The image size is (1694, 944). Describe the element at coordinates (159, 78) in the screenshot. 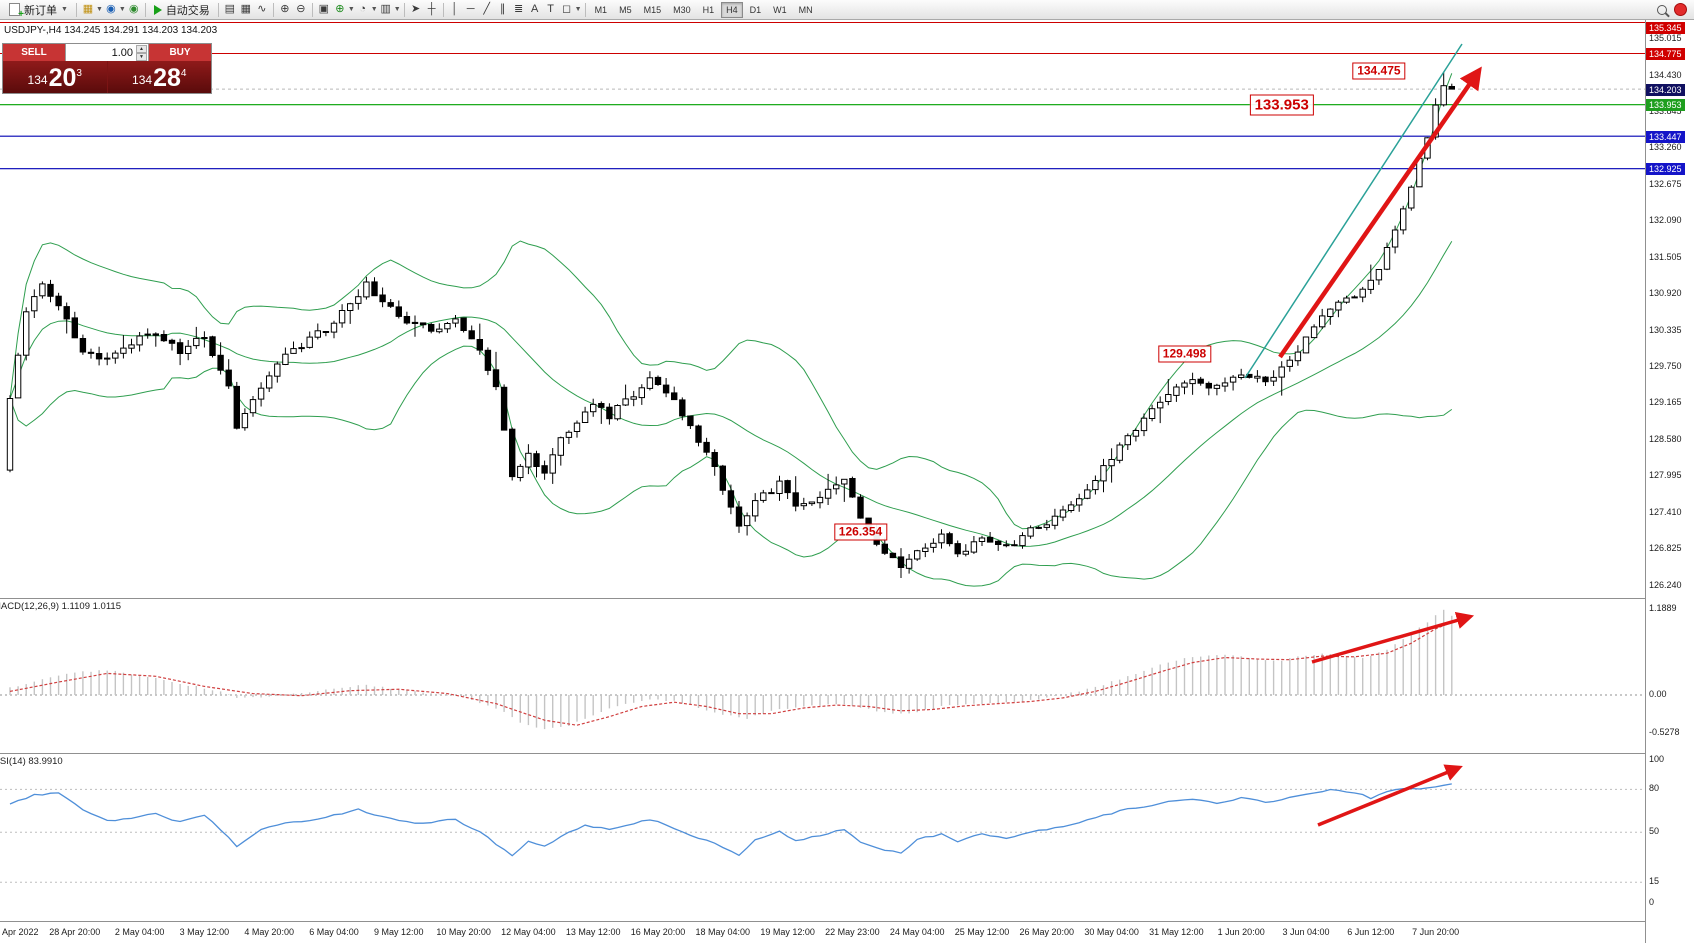

I see `buy-price: 134 28 4` at that location.